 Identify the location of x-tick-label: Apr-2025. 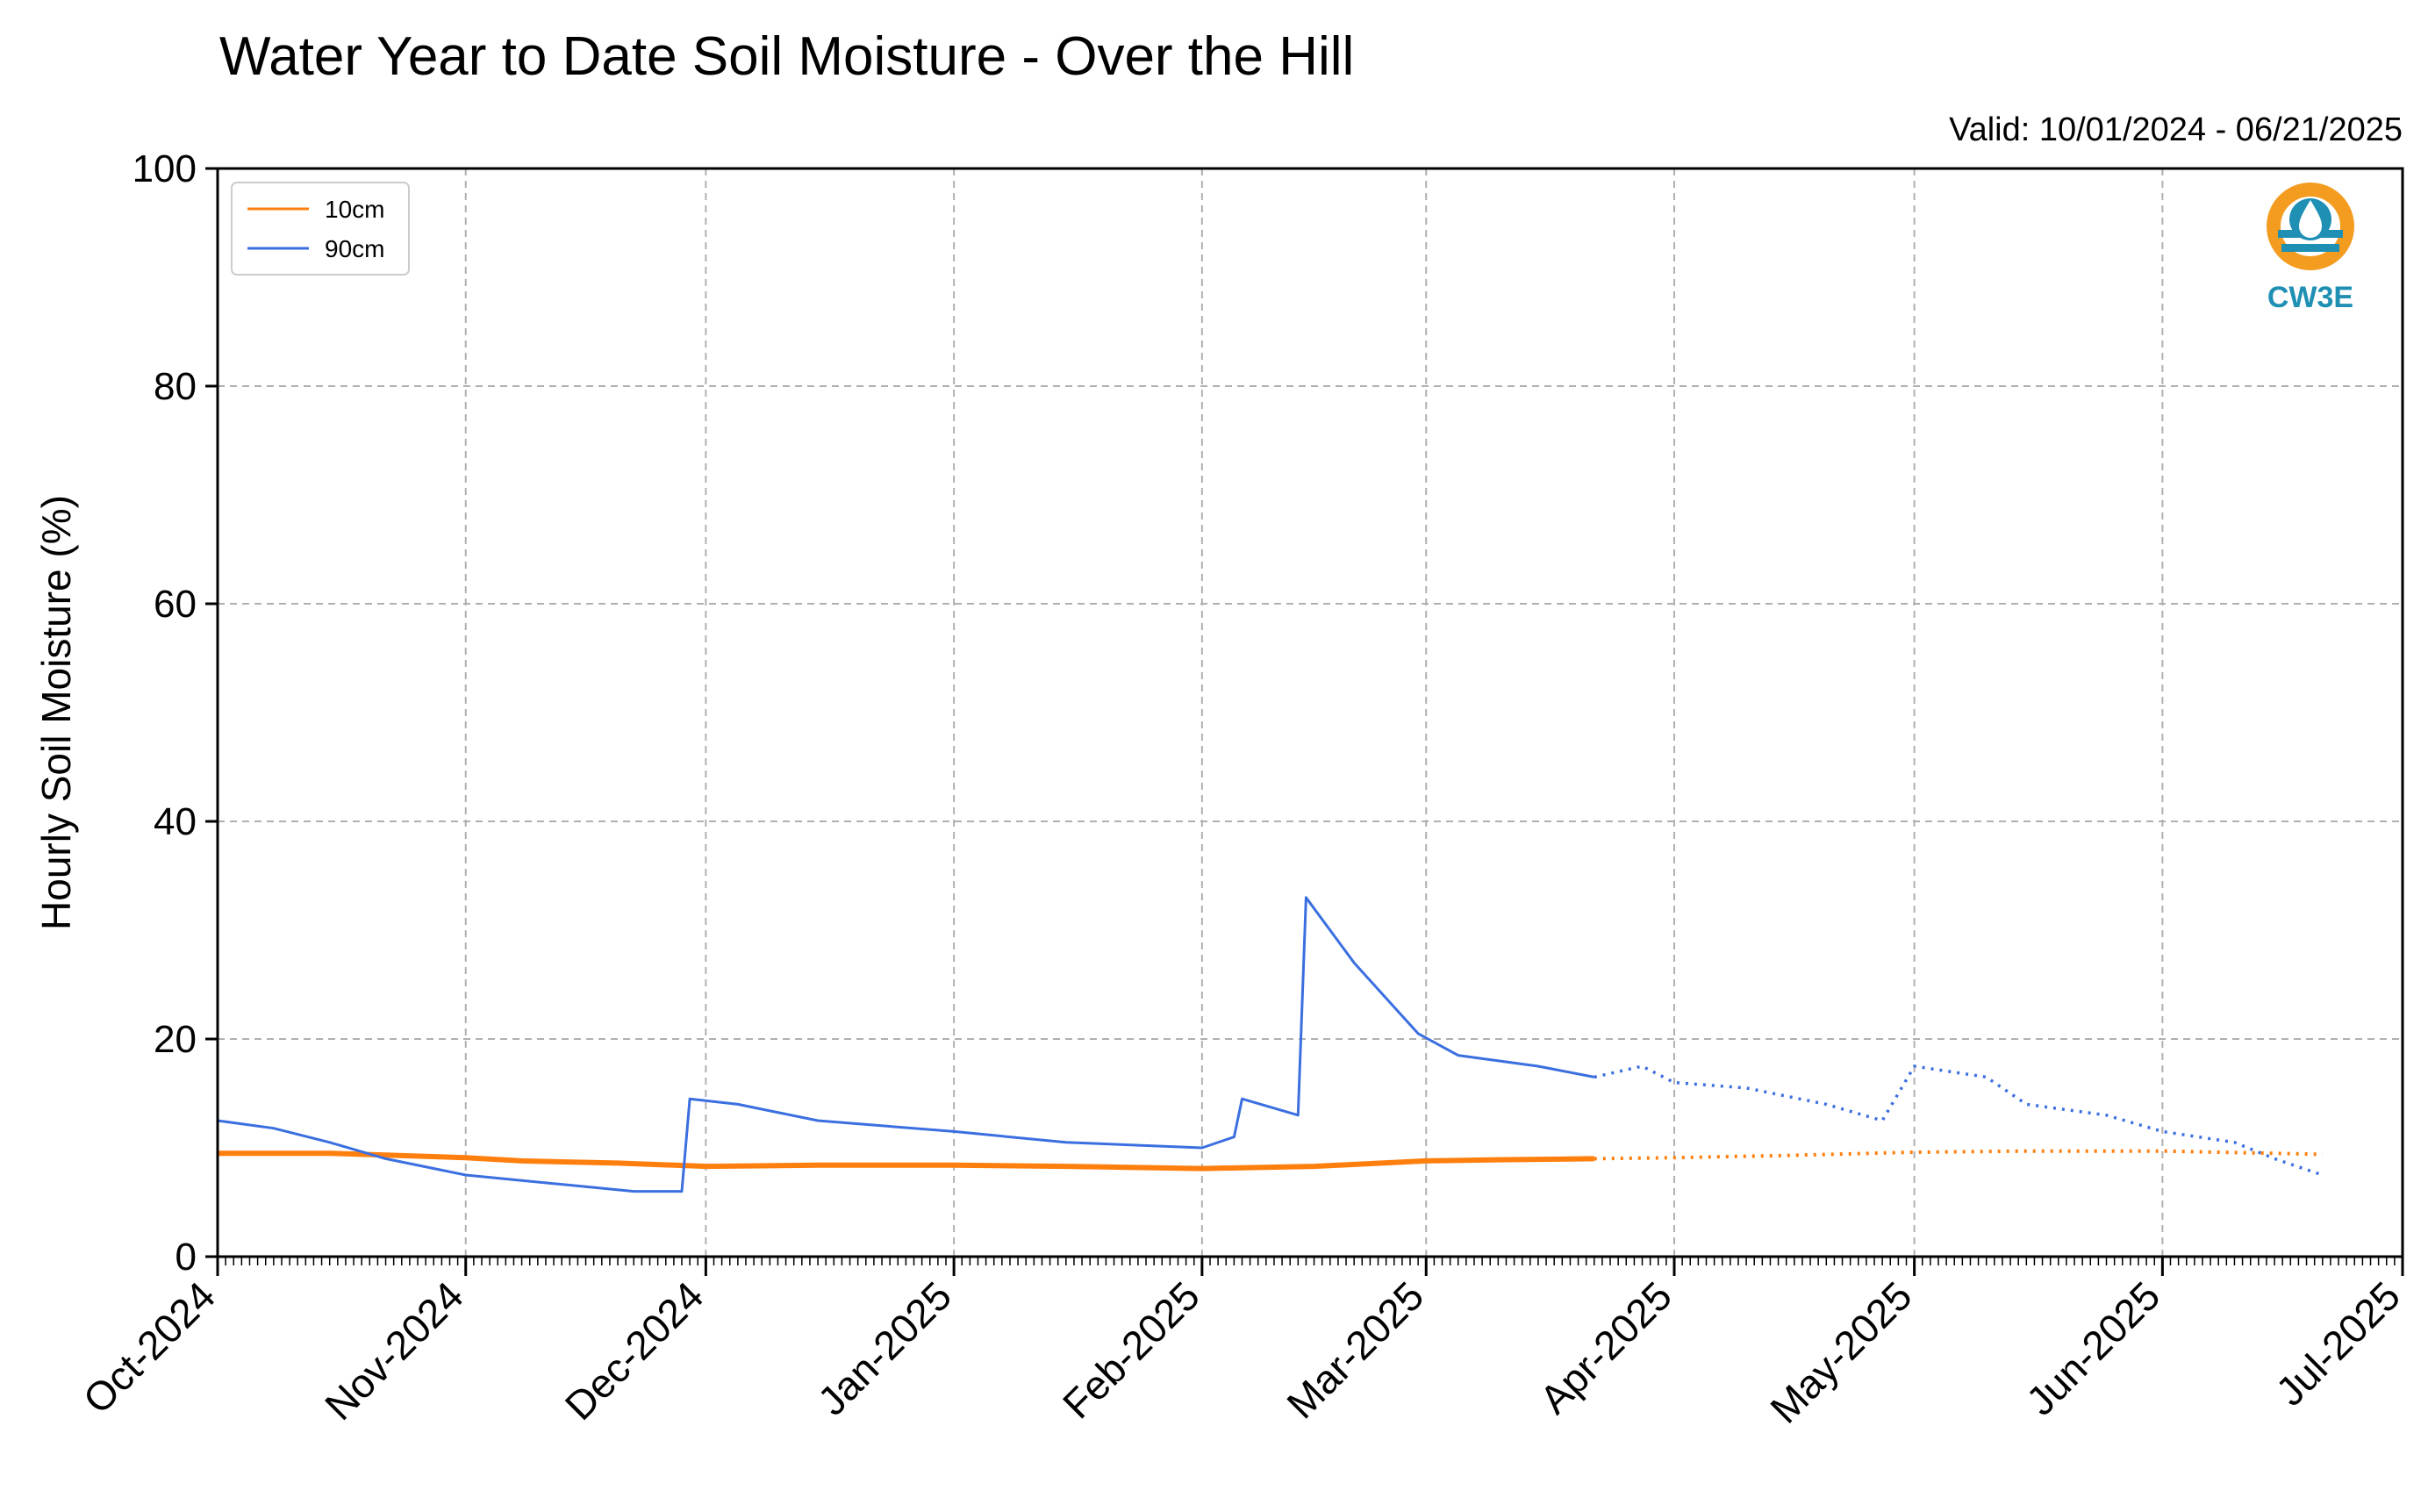
(1605, 1347).